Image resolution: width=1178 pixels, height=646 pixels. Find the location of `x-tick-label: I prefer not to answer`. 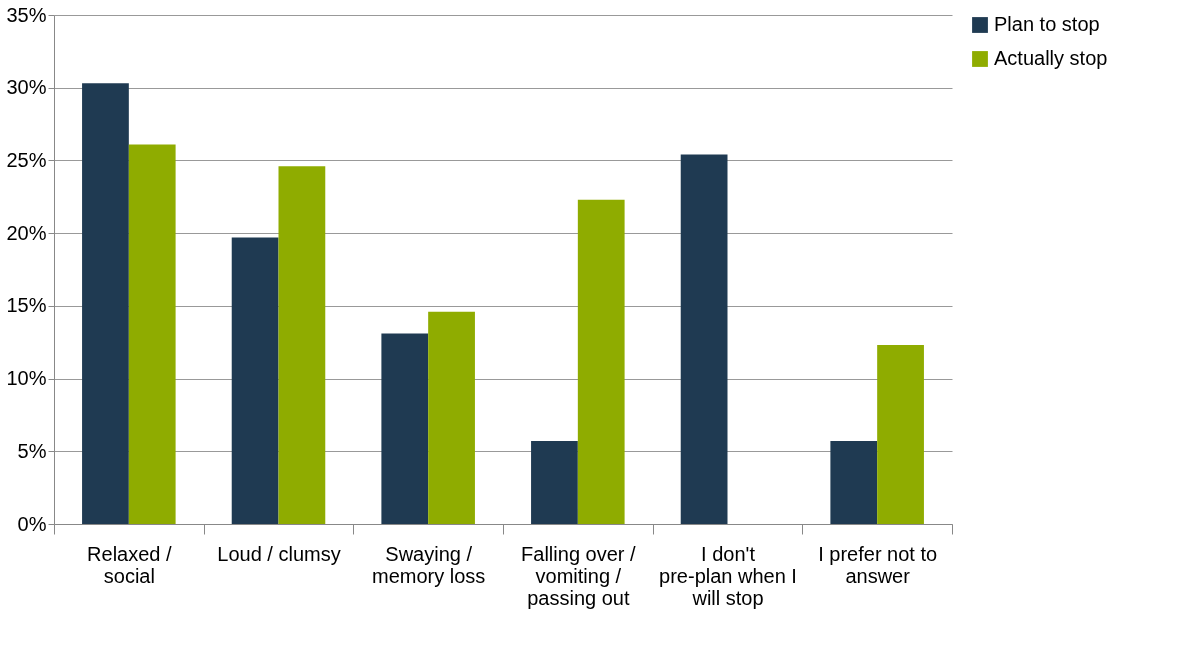

x-tick-label: I prefer not to answer is located at coordinates (878, 564).